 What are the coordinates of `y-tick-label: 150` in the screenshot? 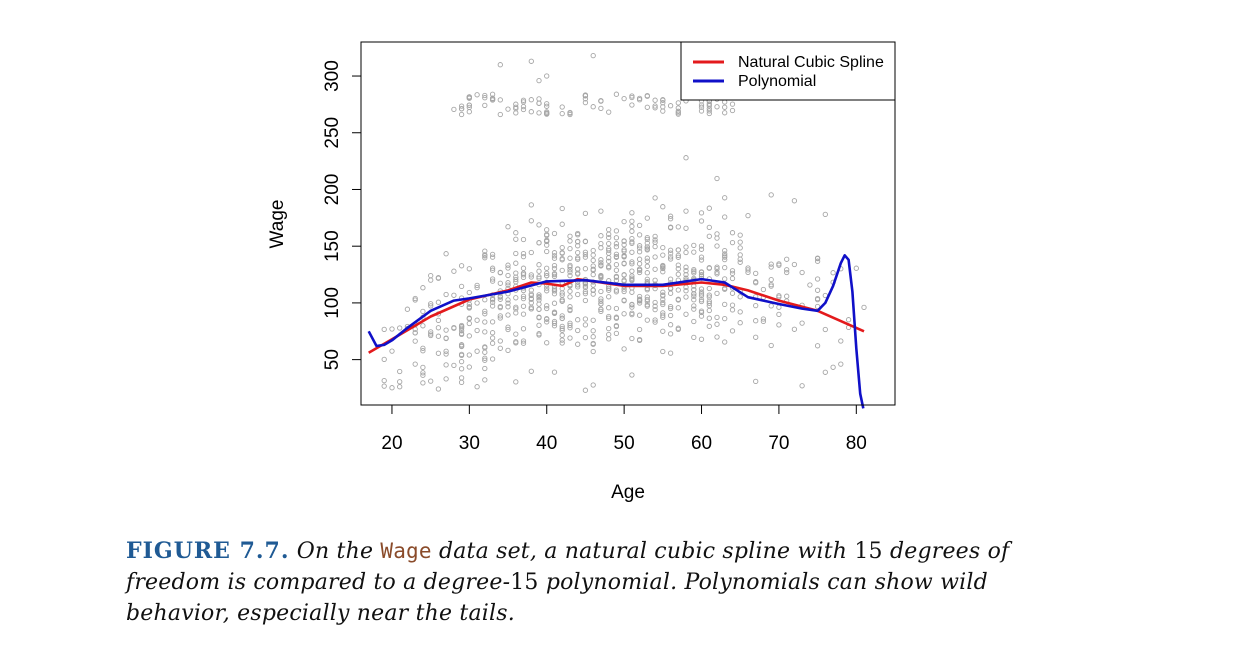 It's located at (332, 246).